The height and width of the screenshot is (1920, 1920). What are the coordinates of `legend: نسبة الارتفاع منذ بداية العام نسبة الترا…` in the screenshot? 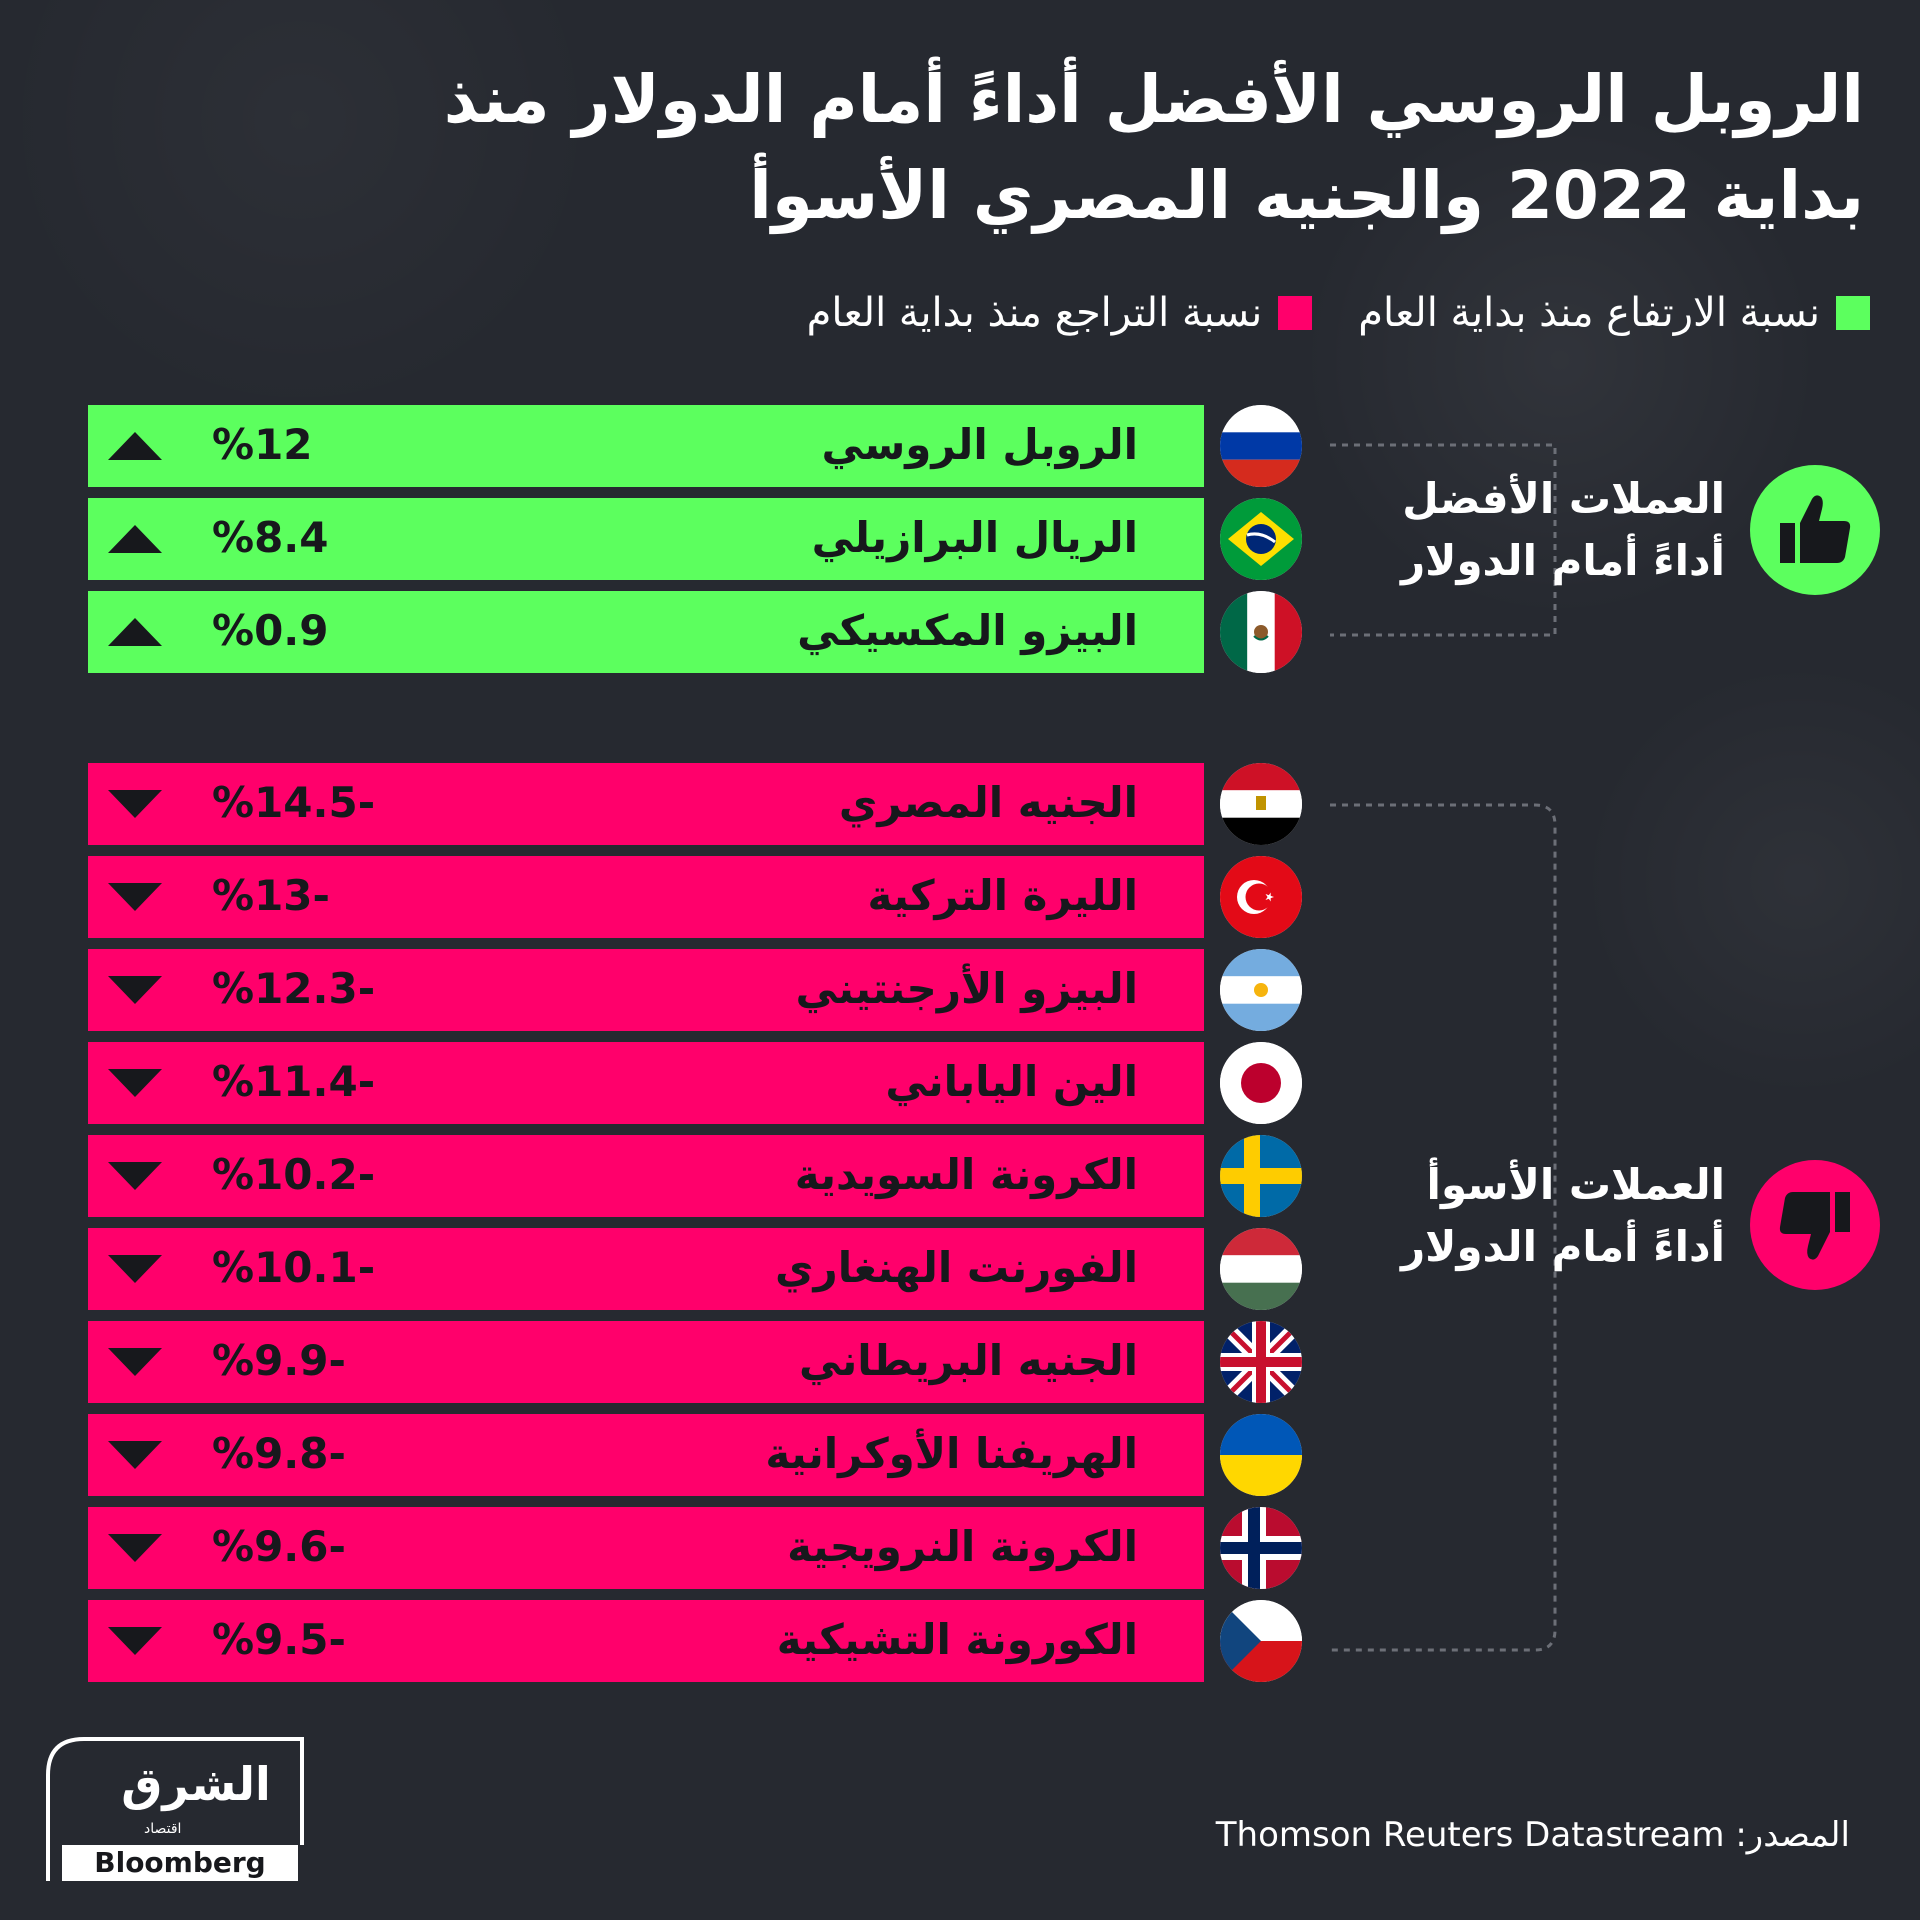 It's located at (1315, 313).